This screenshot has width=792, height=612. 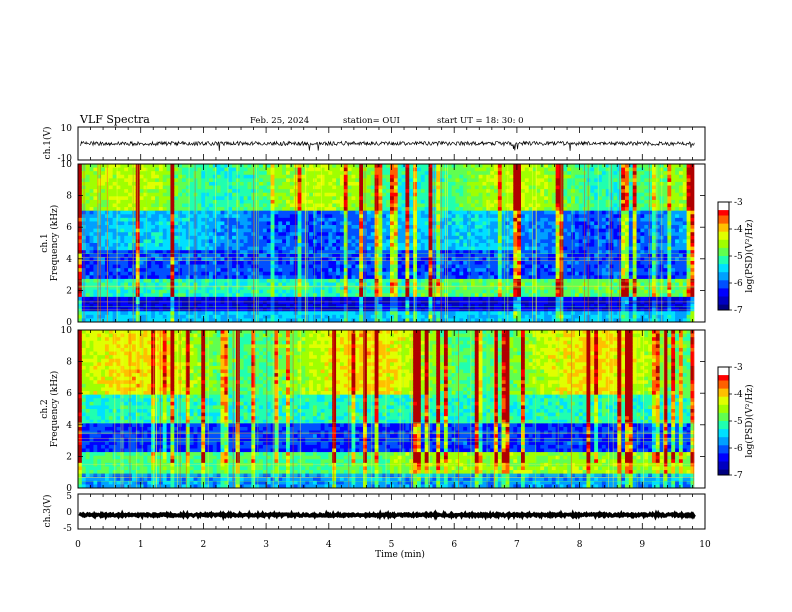 What do you see at coordinates (392, 545) in the screenshot?
I see `x-tick-5: 5` at bounding box center [392, 545].